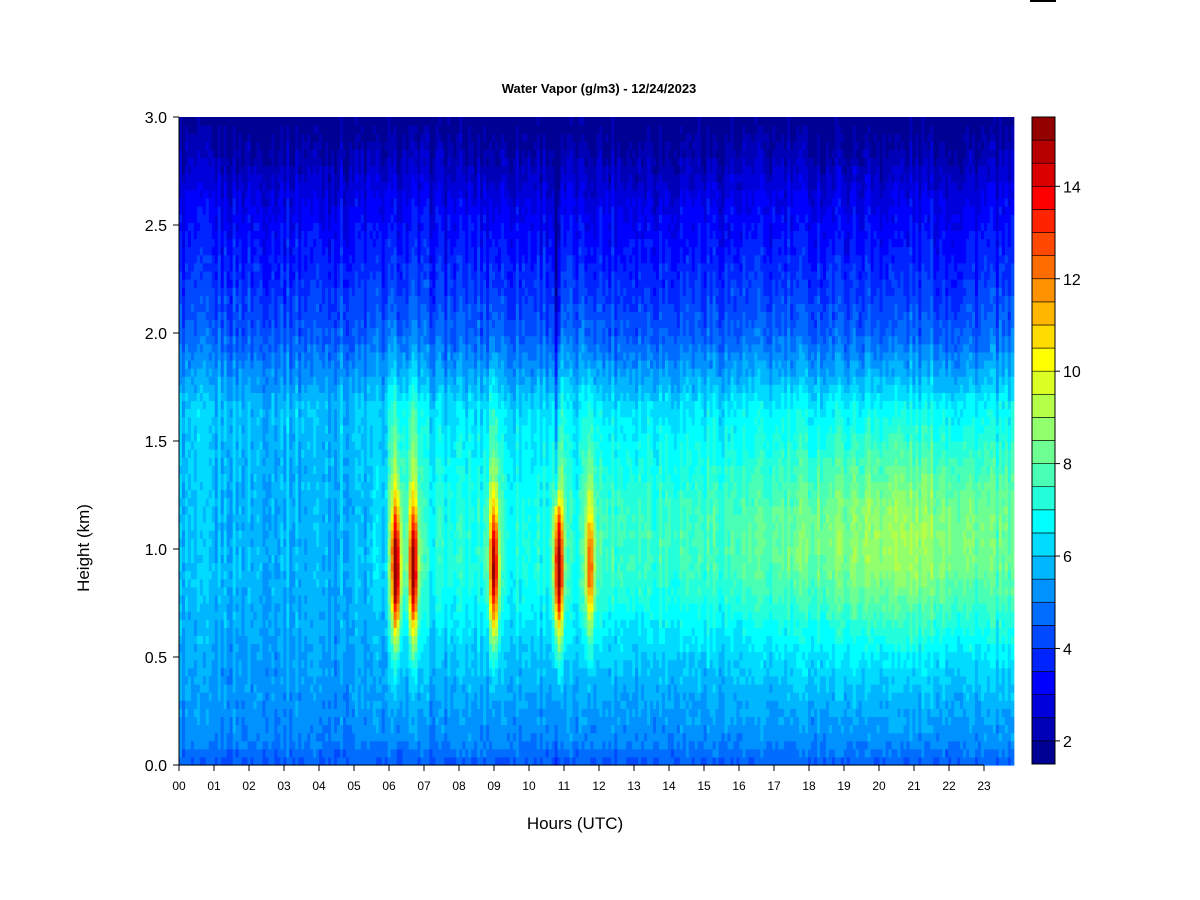  I want to click on chart-title: Water Vapor (g/m3) - 12/24/2023, so click(599, 88).